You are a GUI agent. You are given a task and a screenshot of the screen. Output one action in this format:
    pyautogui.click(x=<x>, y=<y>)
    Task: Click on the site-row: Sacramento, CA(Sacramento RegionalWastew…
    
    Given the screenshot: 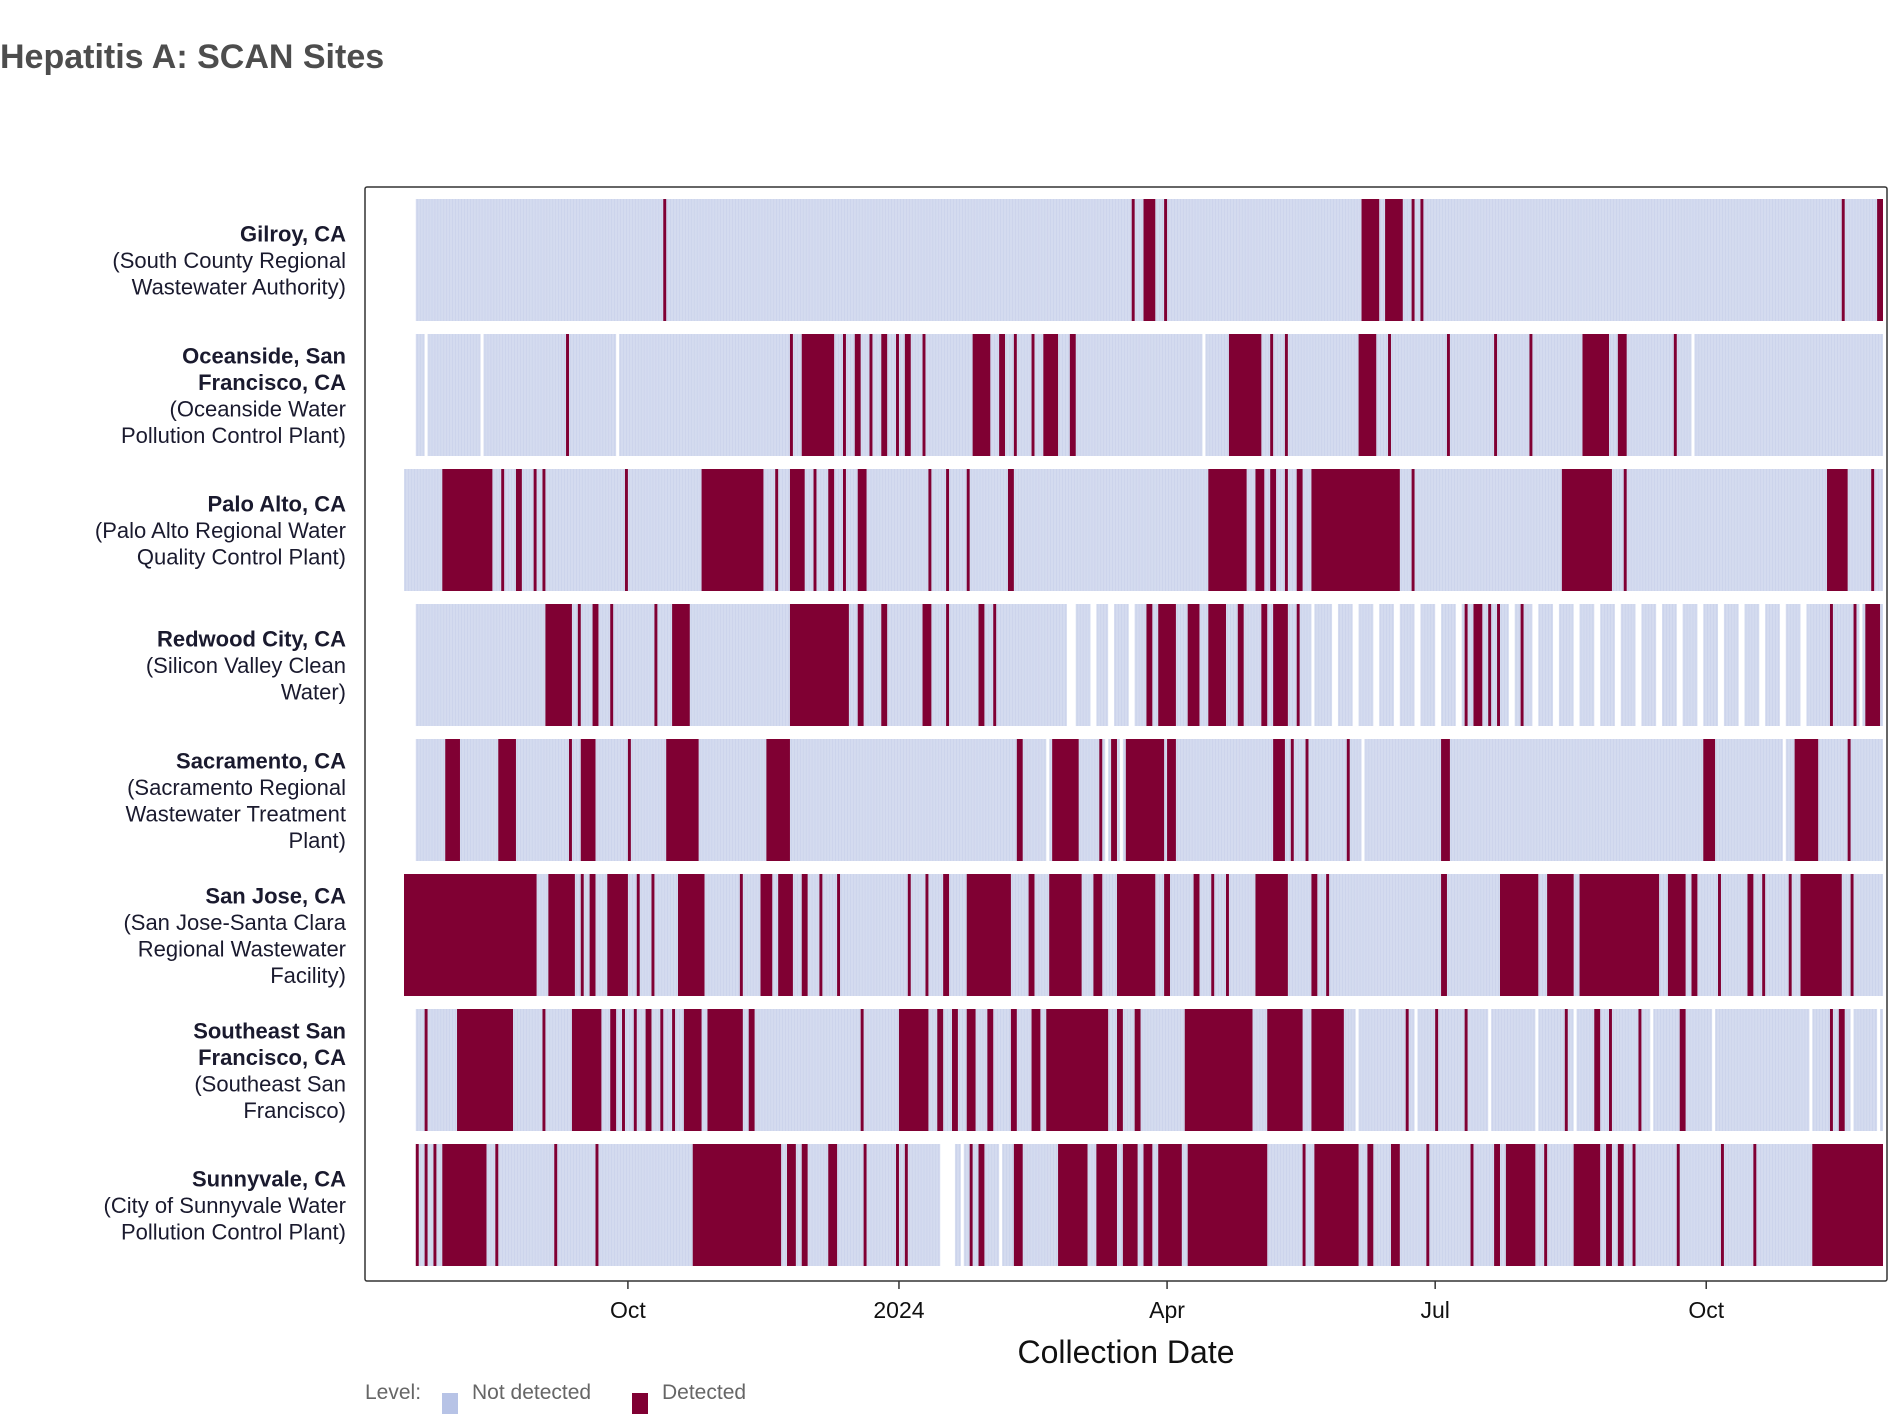 What is the action you would take?
    pyautogui.click(x=1004, y=800)
    